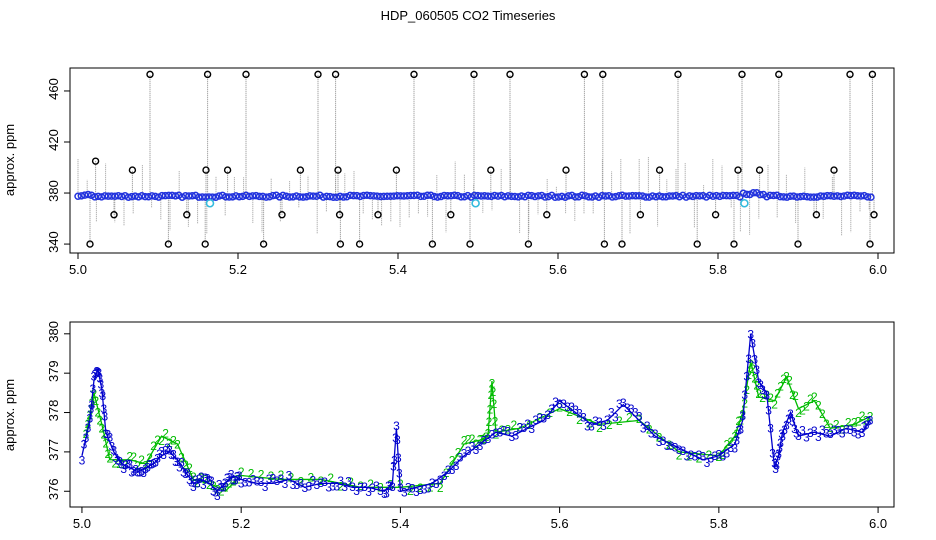  Describe the element at coordinates (53, 411) in the screenshot. I see `bottom-y-tick-label: 378` at that location.